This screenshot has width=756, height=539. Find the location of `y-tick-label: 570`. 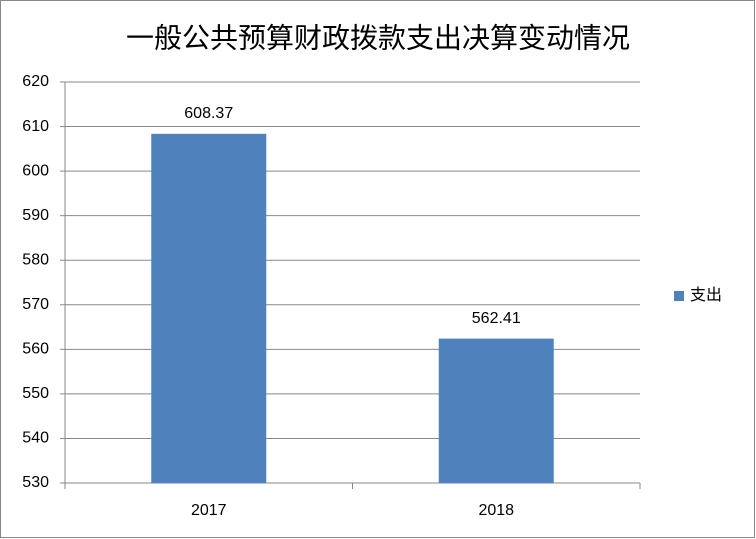

y-tick-label: 570 is located at coordinates (35, 304).